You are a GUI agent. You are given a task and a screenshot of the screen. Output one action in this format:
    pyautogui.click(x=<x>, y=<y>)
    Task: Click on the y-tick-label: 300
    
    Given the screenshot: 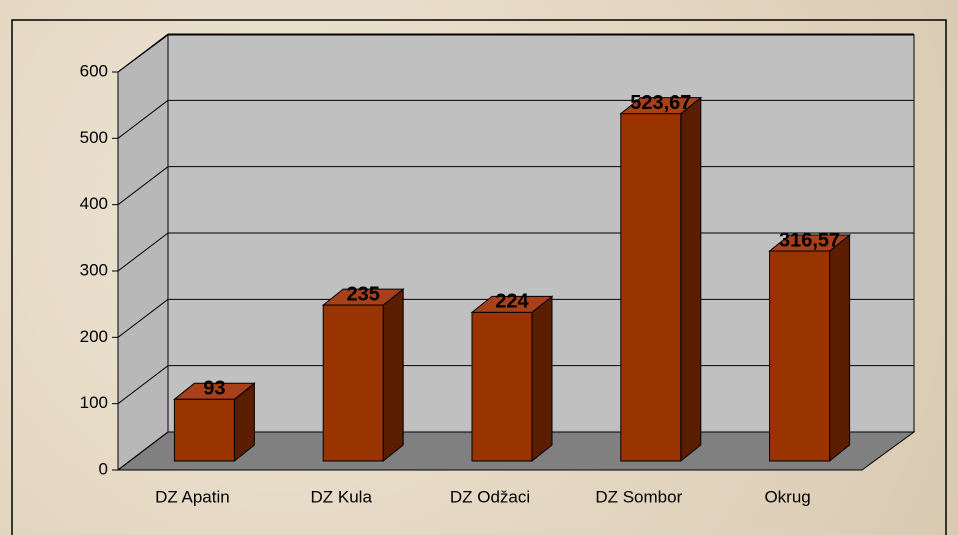 What is the action you would take?
    pyautogui.click(x=94, y=269)
    